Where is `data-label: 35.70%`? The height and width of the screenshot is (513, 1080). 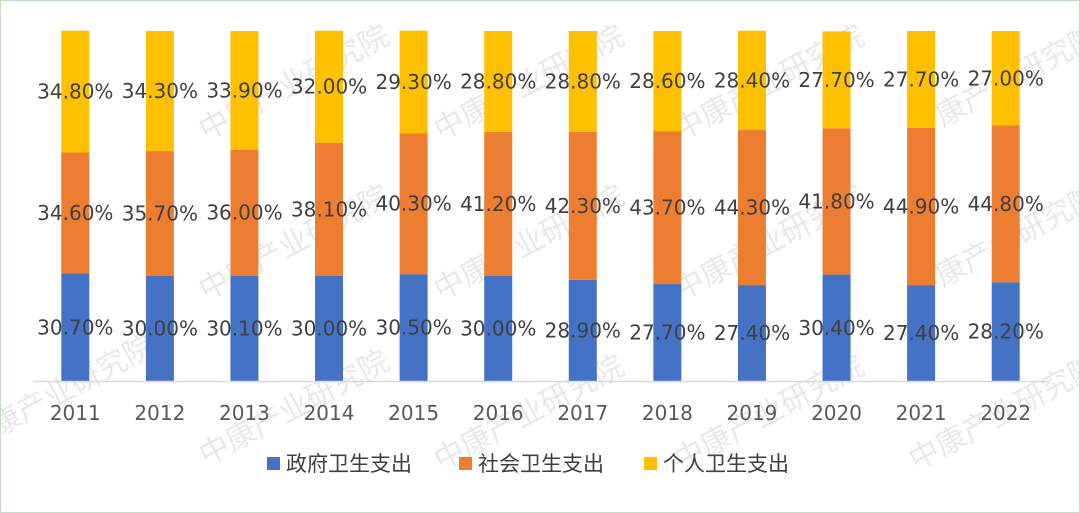 data-label: 35.70% is located at coordinates (160, 214).